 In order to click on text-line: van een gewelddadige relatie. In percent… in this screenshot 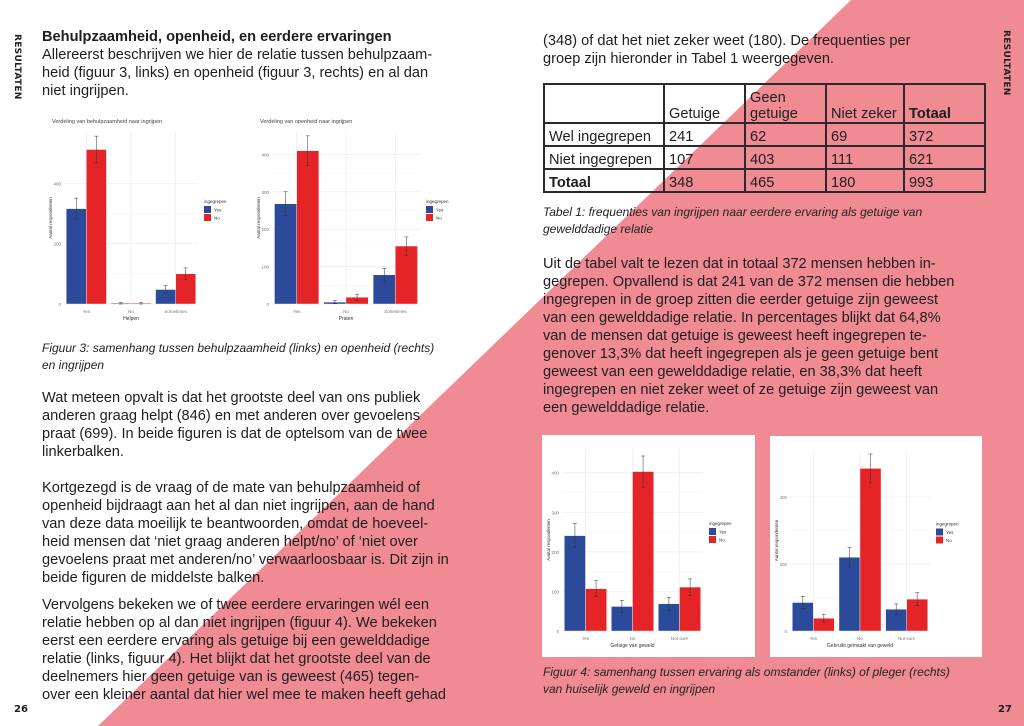, I will do `click(742, 318)`.